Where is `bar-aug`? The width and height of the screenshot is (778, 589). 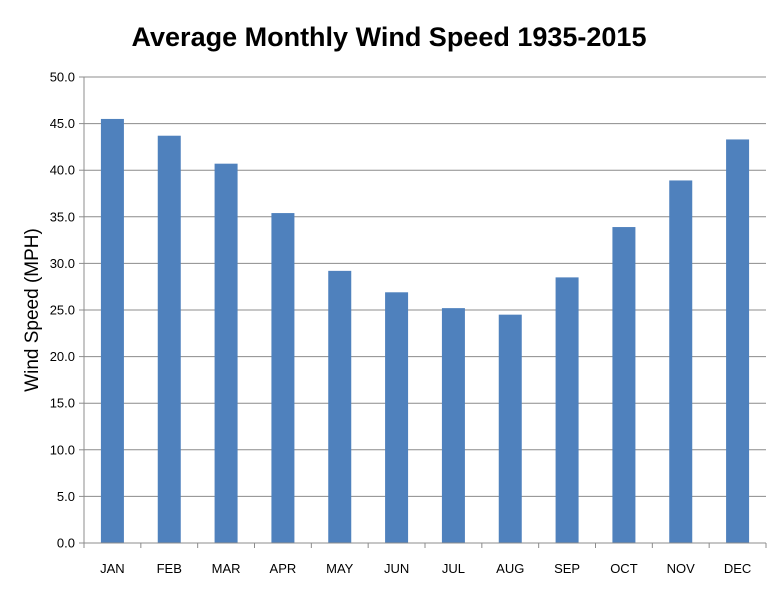 bar-aug is located at coordinates (510, 428).